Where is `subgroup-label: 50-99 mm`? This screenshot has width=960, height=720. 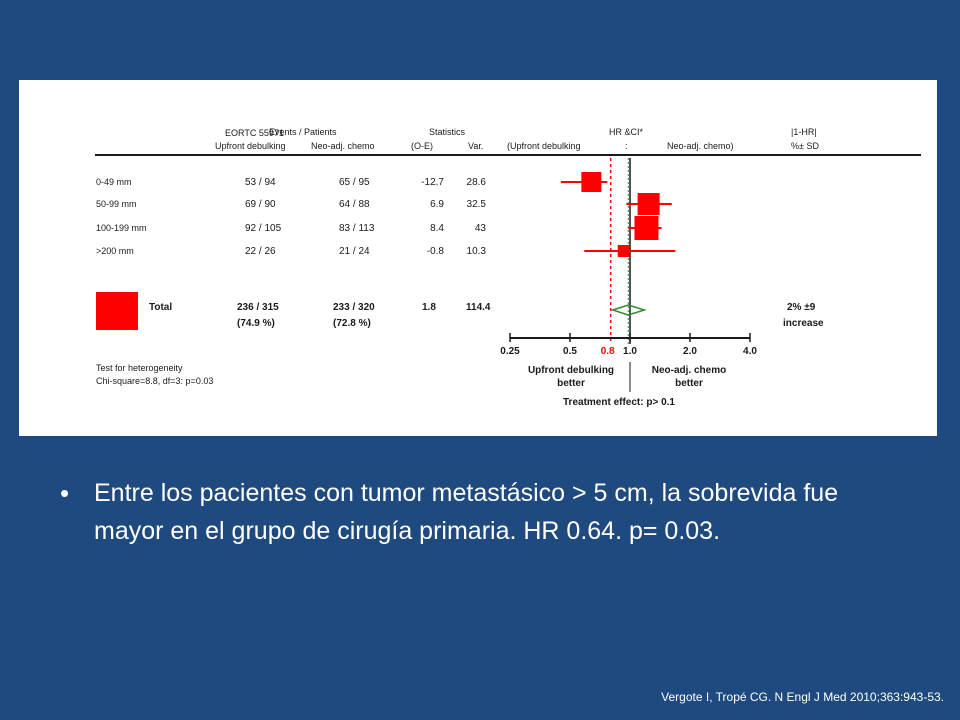 subgroup-label: 50-99 mm is located at coordinates (116, 204).